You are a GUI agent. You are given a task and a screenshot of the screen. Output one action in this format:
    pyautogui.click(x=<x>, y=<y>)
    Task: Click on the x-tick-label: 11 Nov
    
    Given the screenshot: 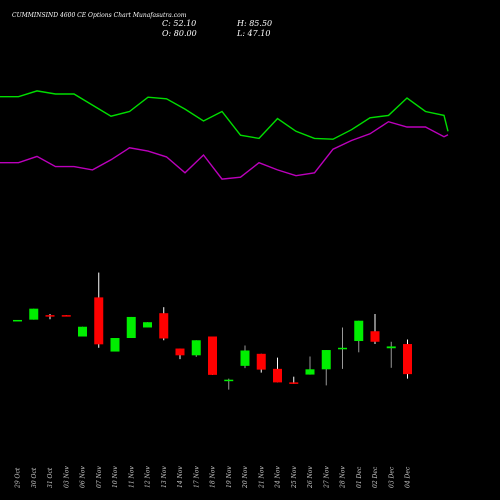 What is the action you would take?
    pyautogui.click(x=131, y=477)
    